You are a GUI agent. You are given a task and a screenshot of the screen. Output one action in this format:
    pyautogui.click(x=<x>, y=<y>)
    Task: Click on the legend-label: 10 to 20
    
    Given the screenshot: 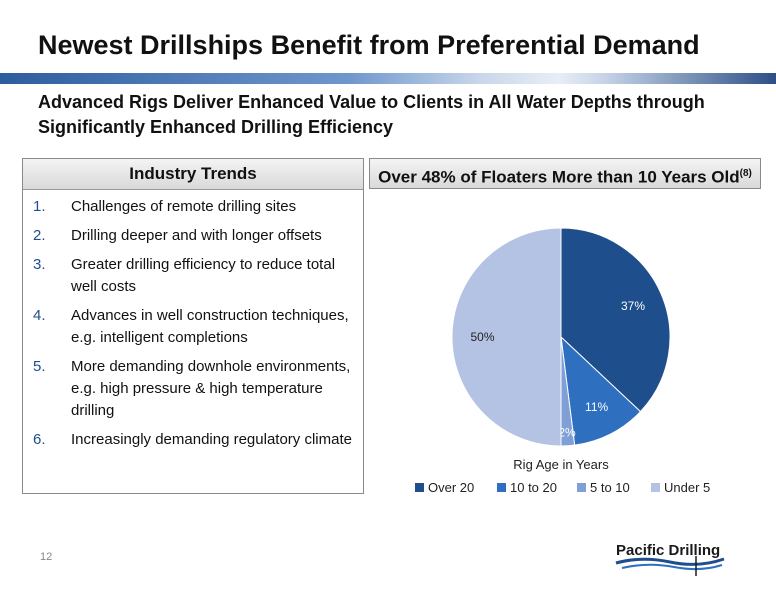 What is the action you would take?
    pyautogui.click(x=533, y=487)
    